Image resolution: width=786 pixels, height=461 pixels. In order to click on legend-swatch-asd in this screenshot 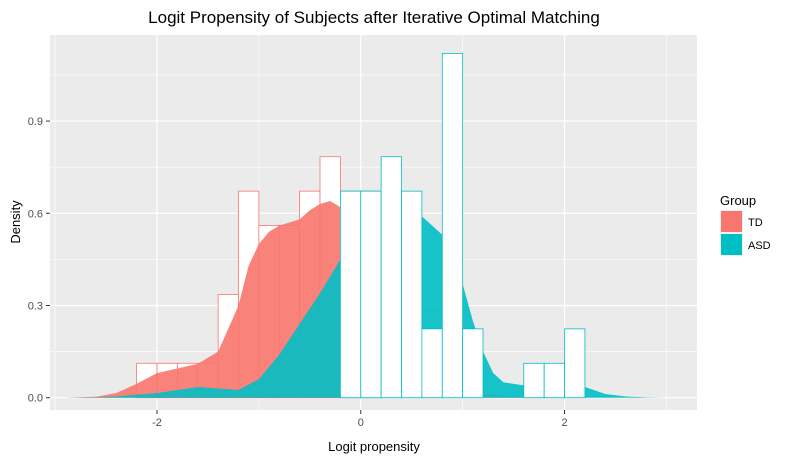, I will do `click(731, 244)`.